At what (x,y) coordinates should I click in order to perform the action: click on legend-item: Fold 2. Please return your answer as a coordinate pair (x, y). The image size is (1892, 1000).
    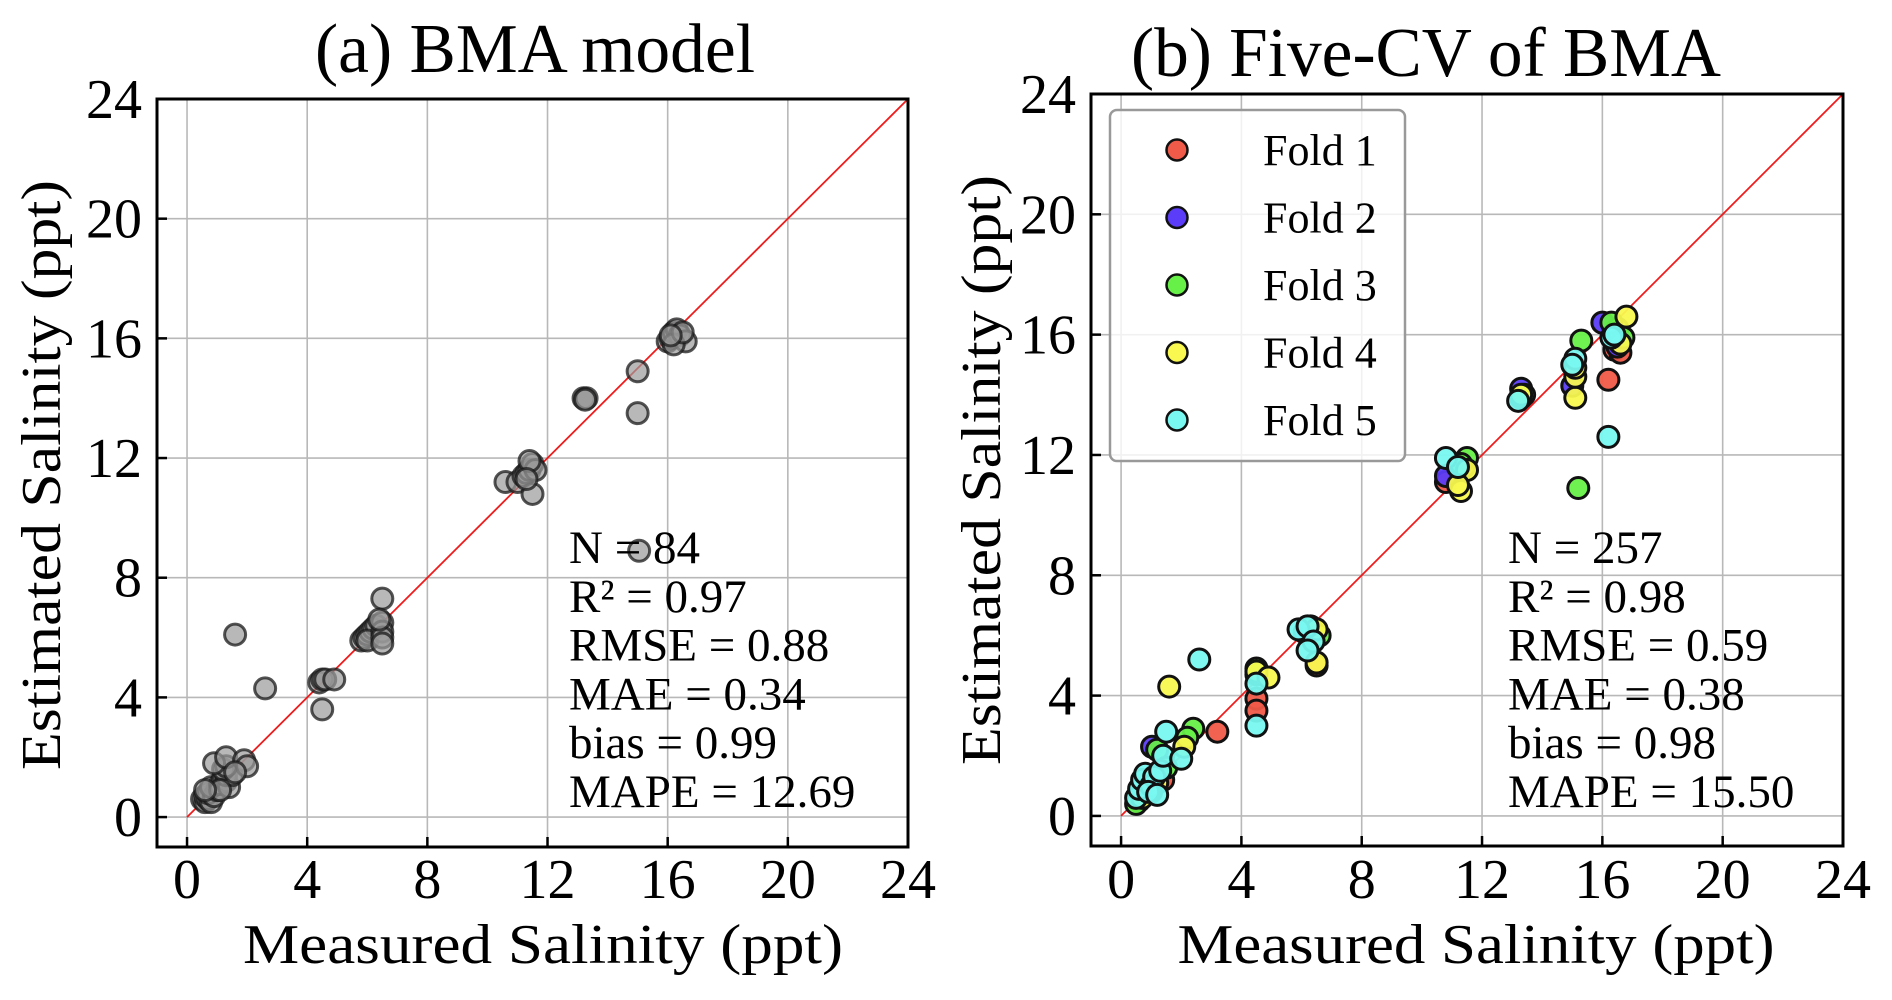
    Looking at the image, I should click on (1271, 218).